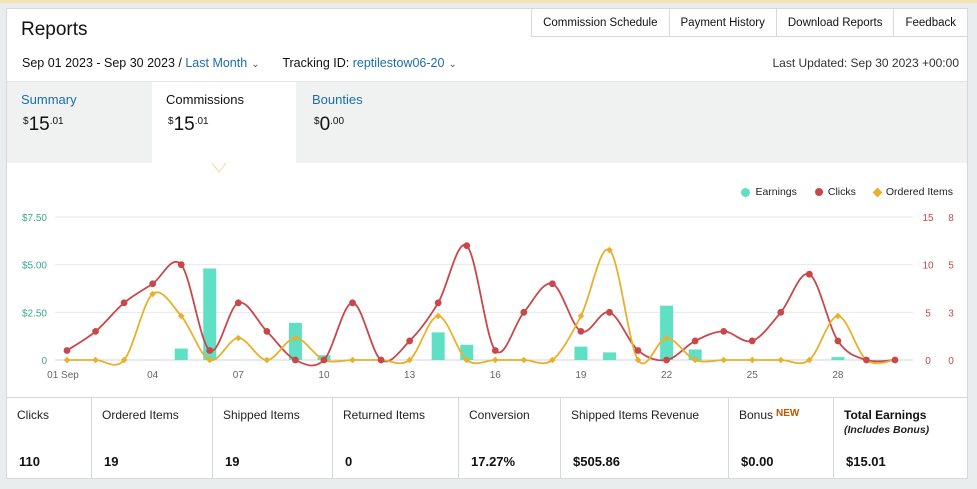 This screenshot has width=977, height=489. What do you see at coordinates (769, 192) in the screenshot?
I see `legend-earnings: Earnings` at bounding box center [769, 192].